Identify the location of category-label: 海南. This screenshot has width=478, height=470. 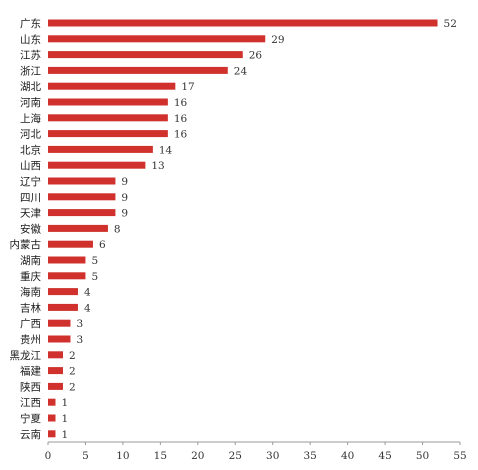
(30, 292).